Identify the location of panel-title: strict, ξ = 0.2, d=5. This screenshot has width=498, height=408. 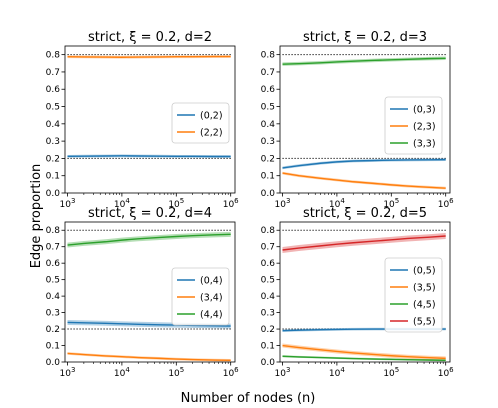
(365, 213).